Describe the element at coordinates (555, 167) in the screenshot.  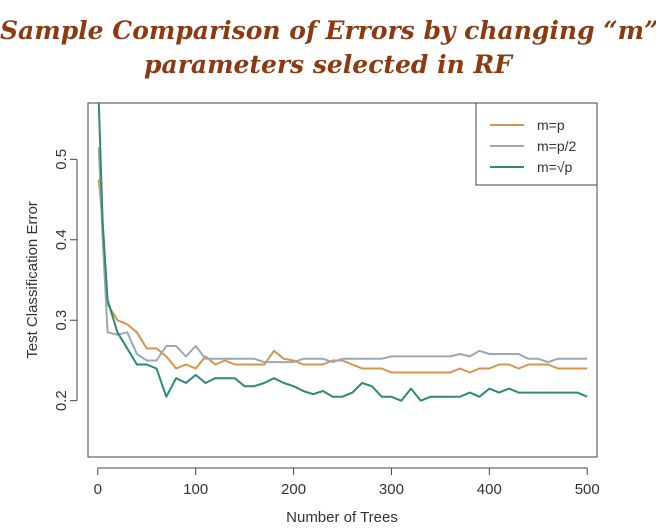
I see `legend-label-3: m=√p` at that location.